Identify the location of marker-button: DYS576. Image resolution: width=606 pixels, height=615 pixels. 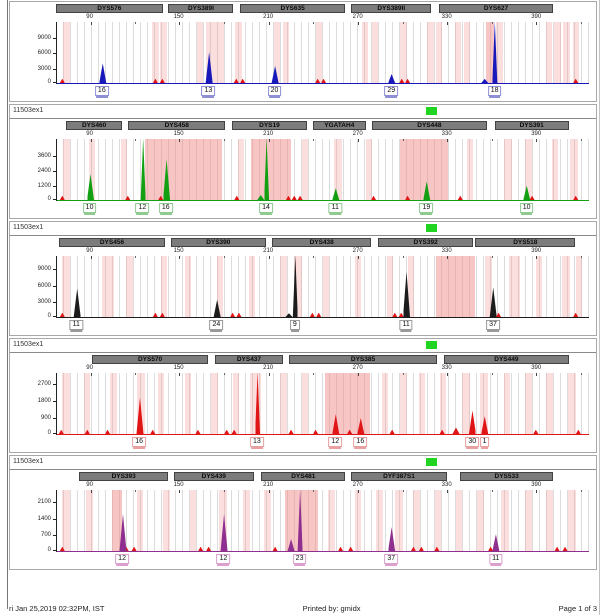
(109, 8).